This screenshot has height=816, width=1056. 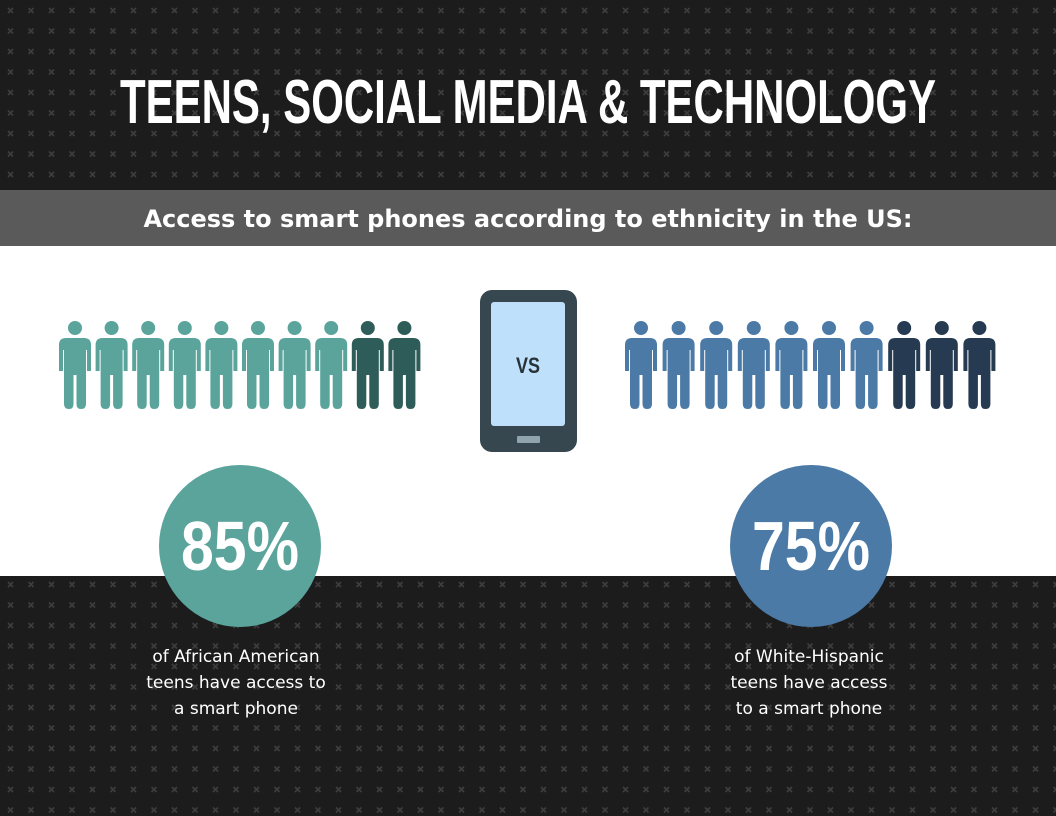 I want to click on stat-description: of White-Hispanic, so click(x=809, y=657).